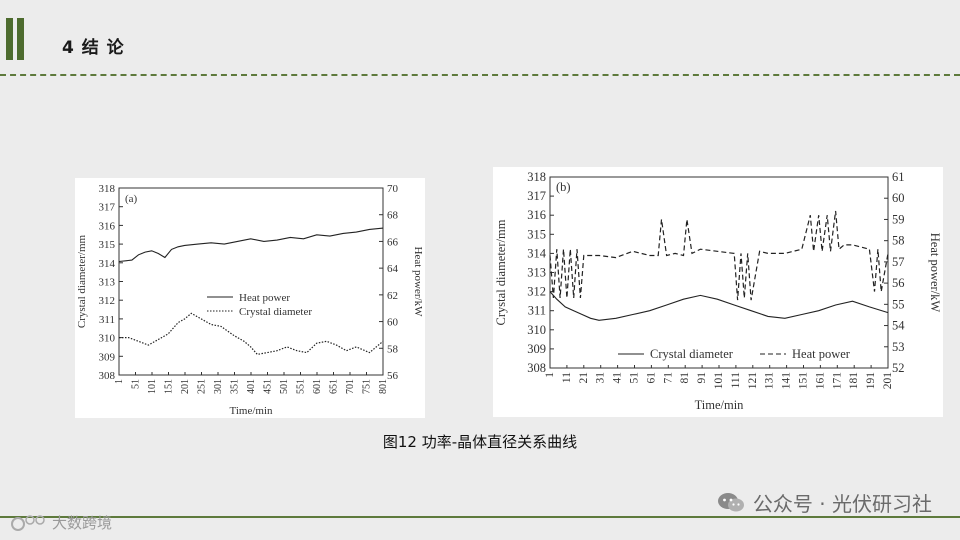  Describe the element at coordinates (392, 296) in the screenshot. I see `y2-tick-label: 62` at that location.